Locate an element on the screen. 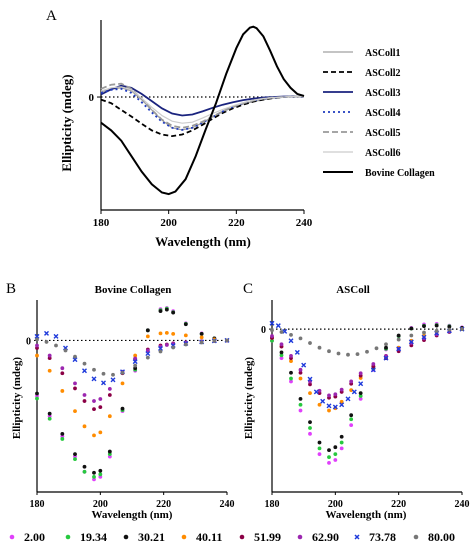  panel-a-y-axis-title: Ellipticity (mdeg) is located at coordinates (66, 122).